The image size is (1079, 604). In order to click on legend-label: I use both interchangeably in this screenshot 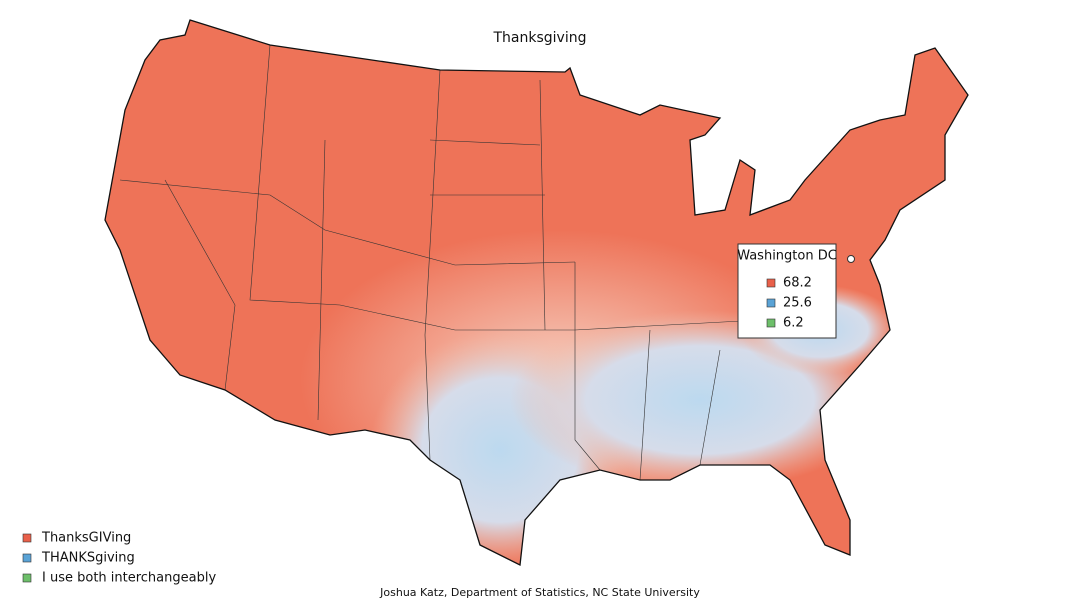, I will do `click(129, 578)`.